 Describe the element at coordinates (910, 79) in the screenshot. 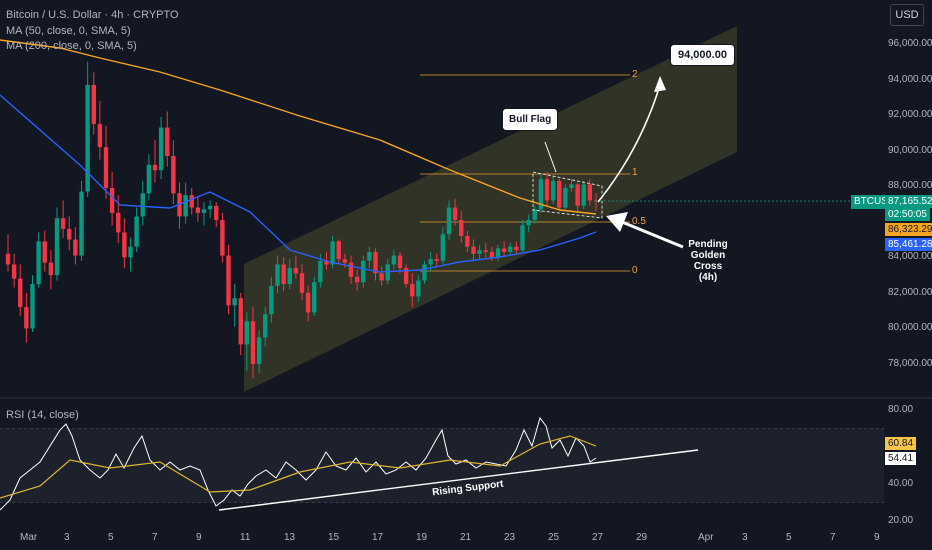

I see `price-tick-label: 94,000.00` at that location.